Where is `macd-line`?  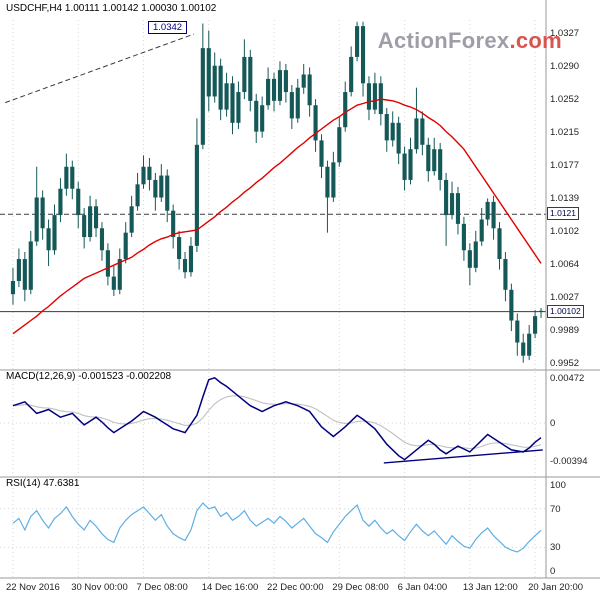 macd-line is located at coordinates (277, 418).